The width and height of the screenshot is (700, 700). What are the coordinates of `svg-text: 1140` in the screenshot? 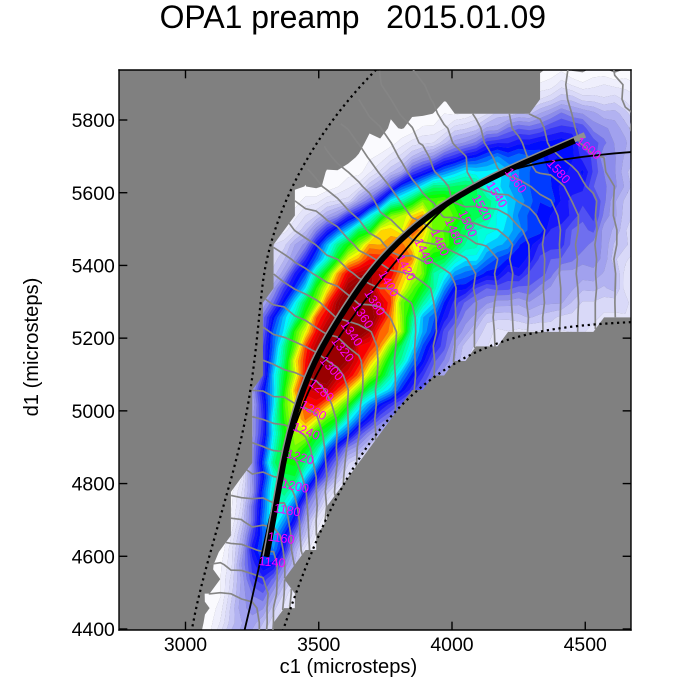 It's located at (272, 562).